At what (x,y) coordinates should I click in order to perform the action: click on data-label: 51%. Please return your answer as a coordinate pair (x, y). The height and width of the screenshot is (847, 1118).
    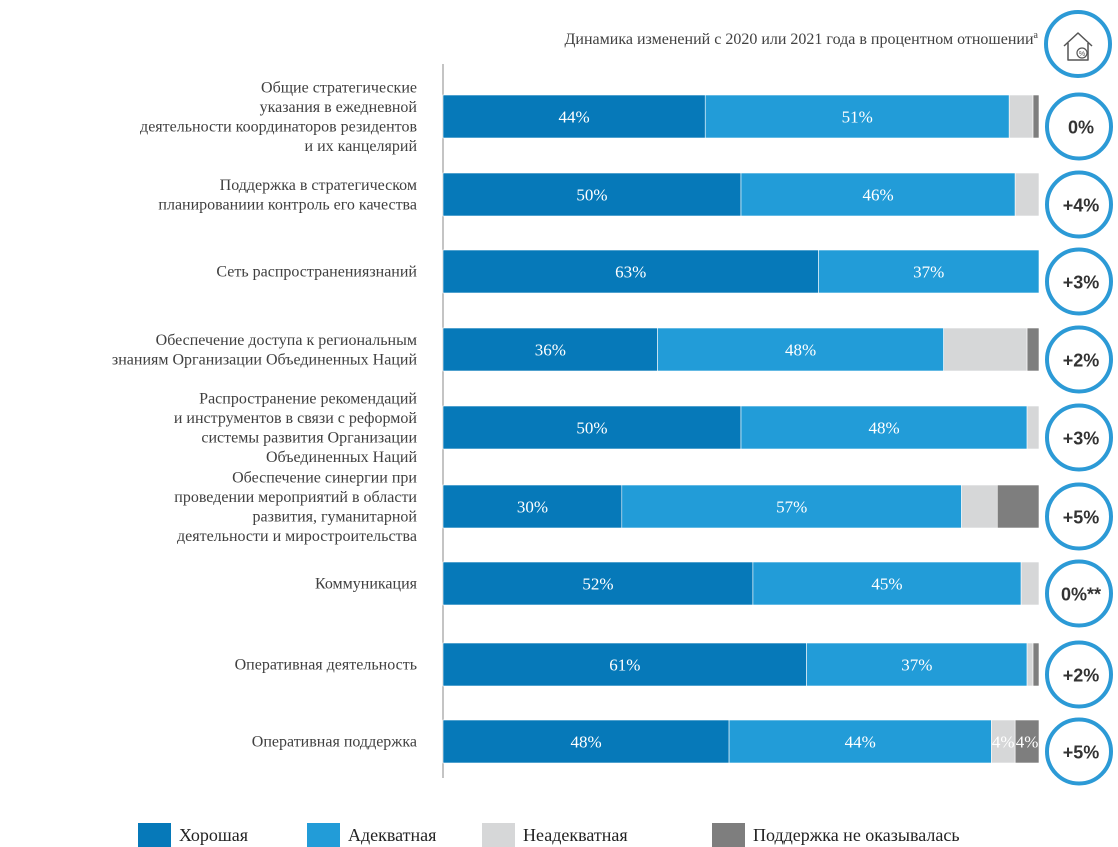
    Looking at the image, I should click on (857, 117).